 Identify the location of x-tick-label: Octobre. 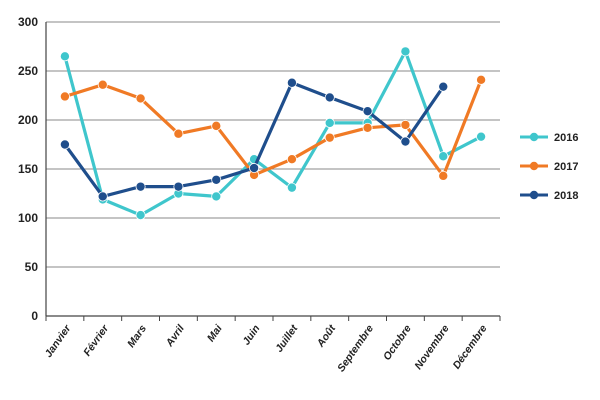
(397, 343).